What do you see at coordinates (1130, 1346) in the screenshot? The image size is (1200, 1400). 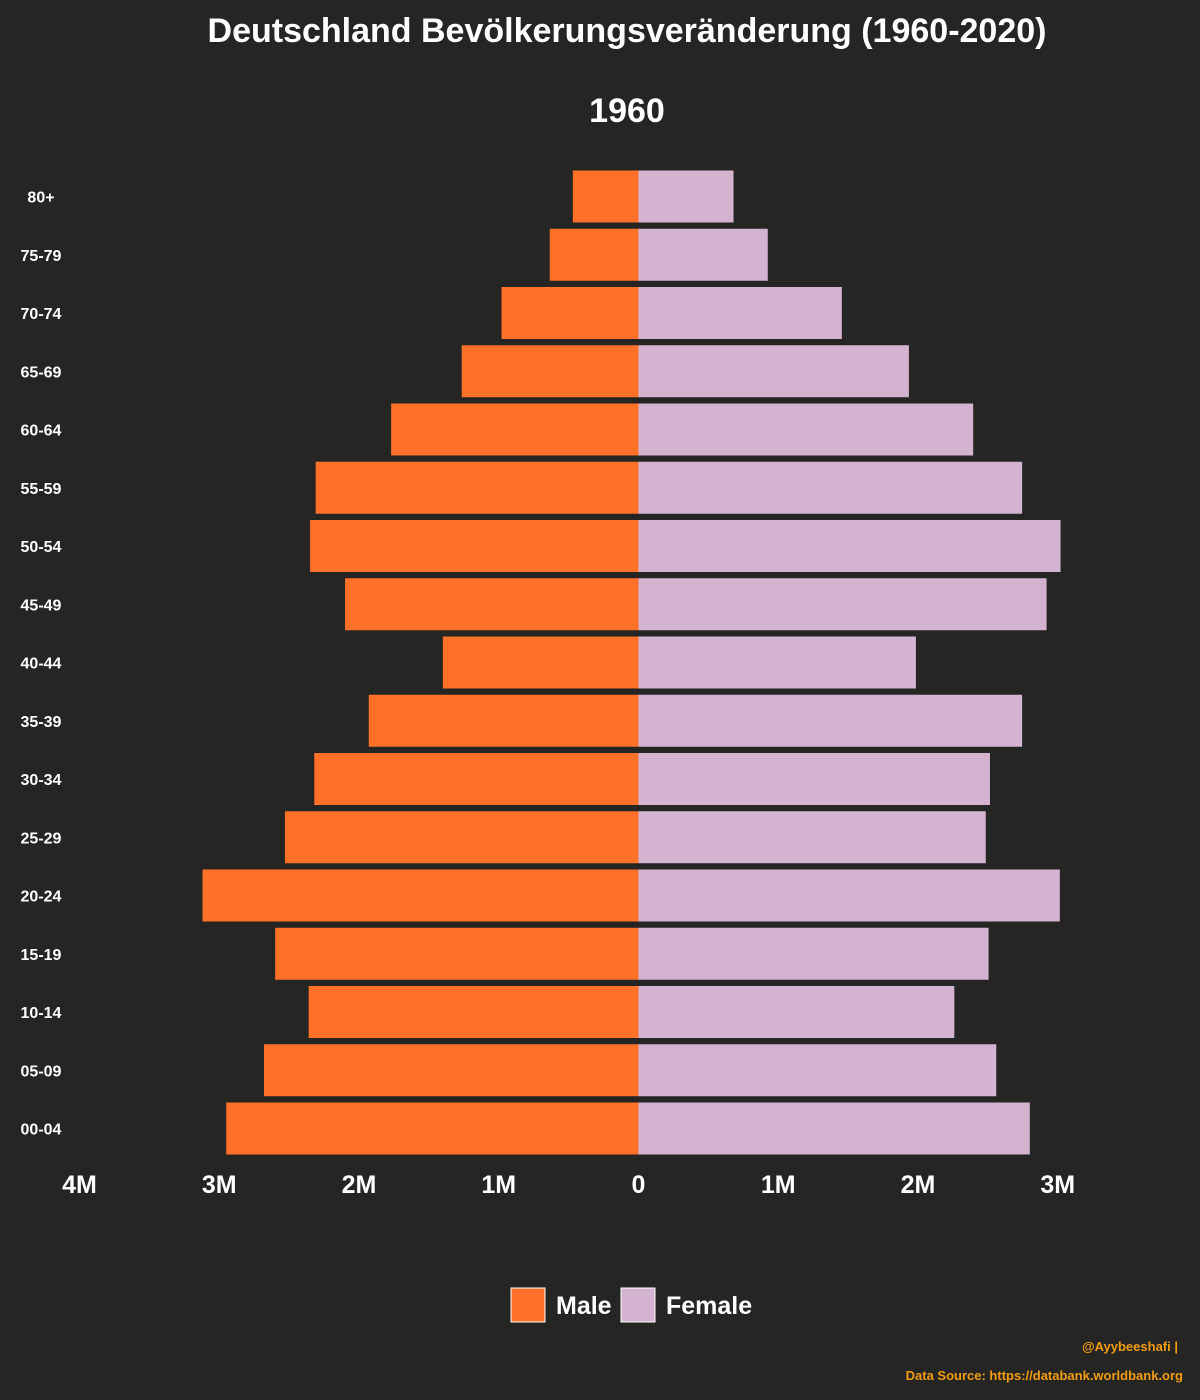 I see `author-credit: @Ayybeeshafi |` at bounding box center [1130, 1346].